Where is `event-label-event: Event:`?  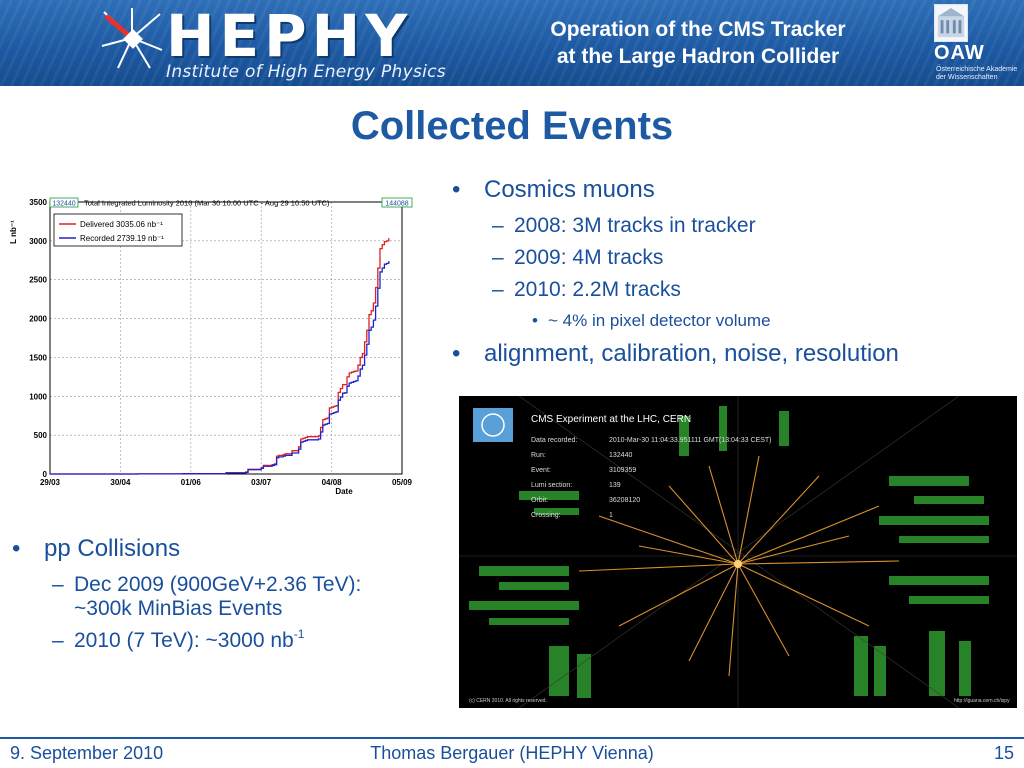 event-label-event: Event: is located at coordinates (541, 470).